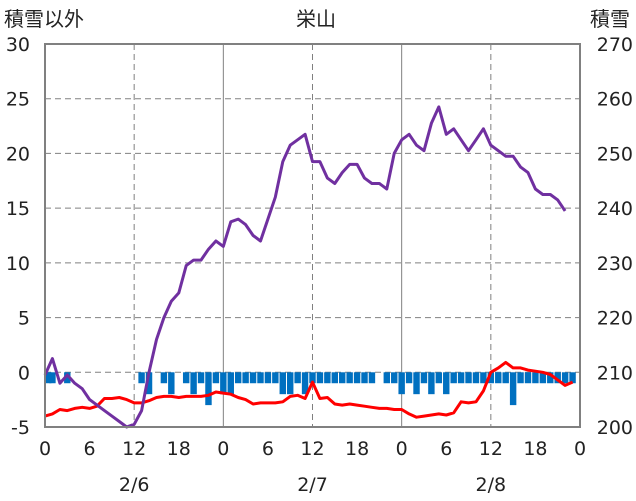 This screenshot has width=636, height=501. Describe the element at coordinates (18, 45) in the screenshot. I see `left-tick-label: 30` at that location.